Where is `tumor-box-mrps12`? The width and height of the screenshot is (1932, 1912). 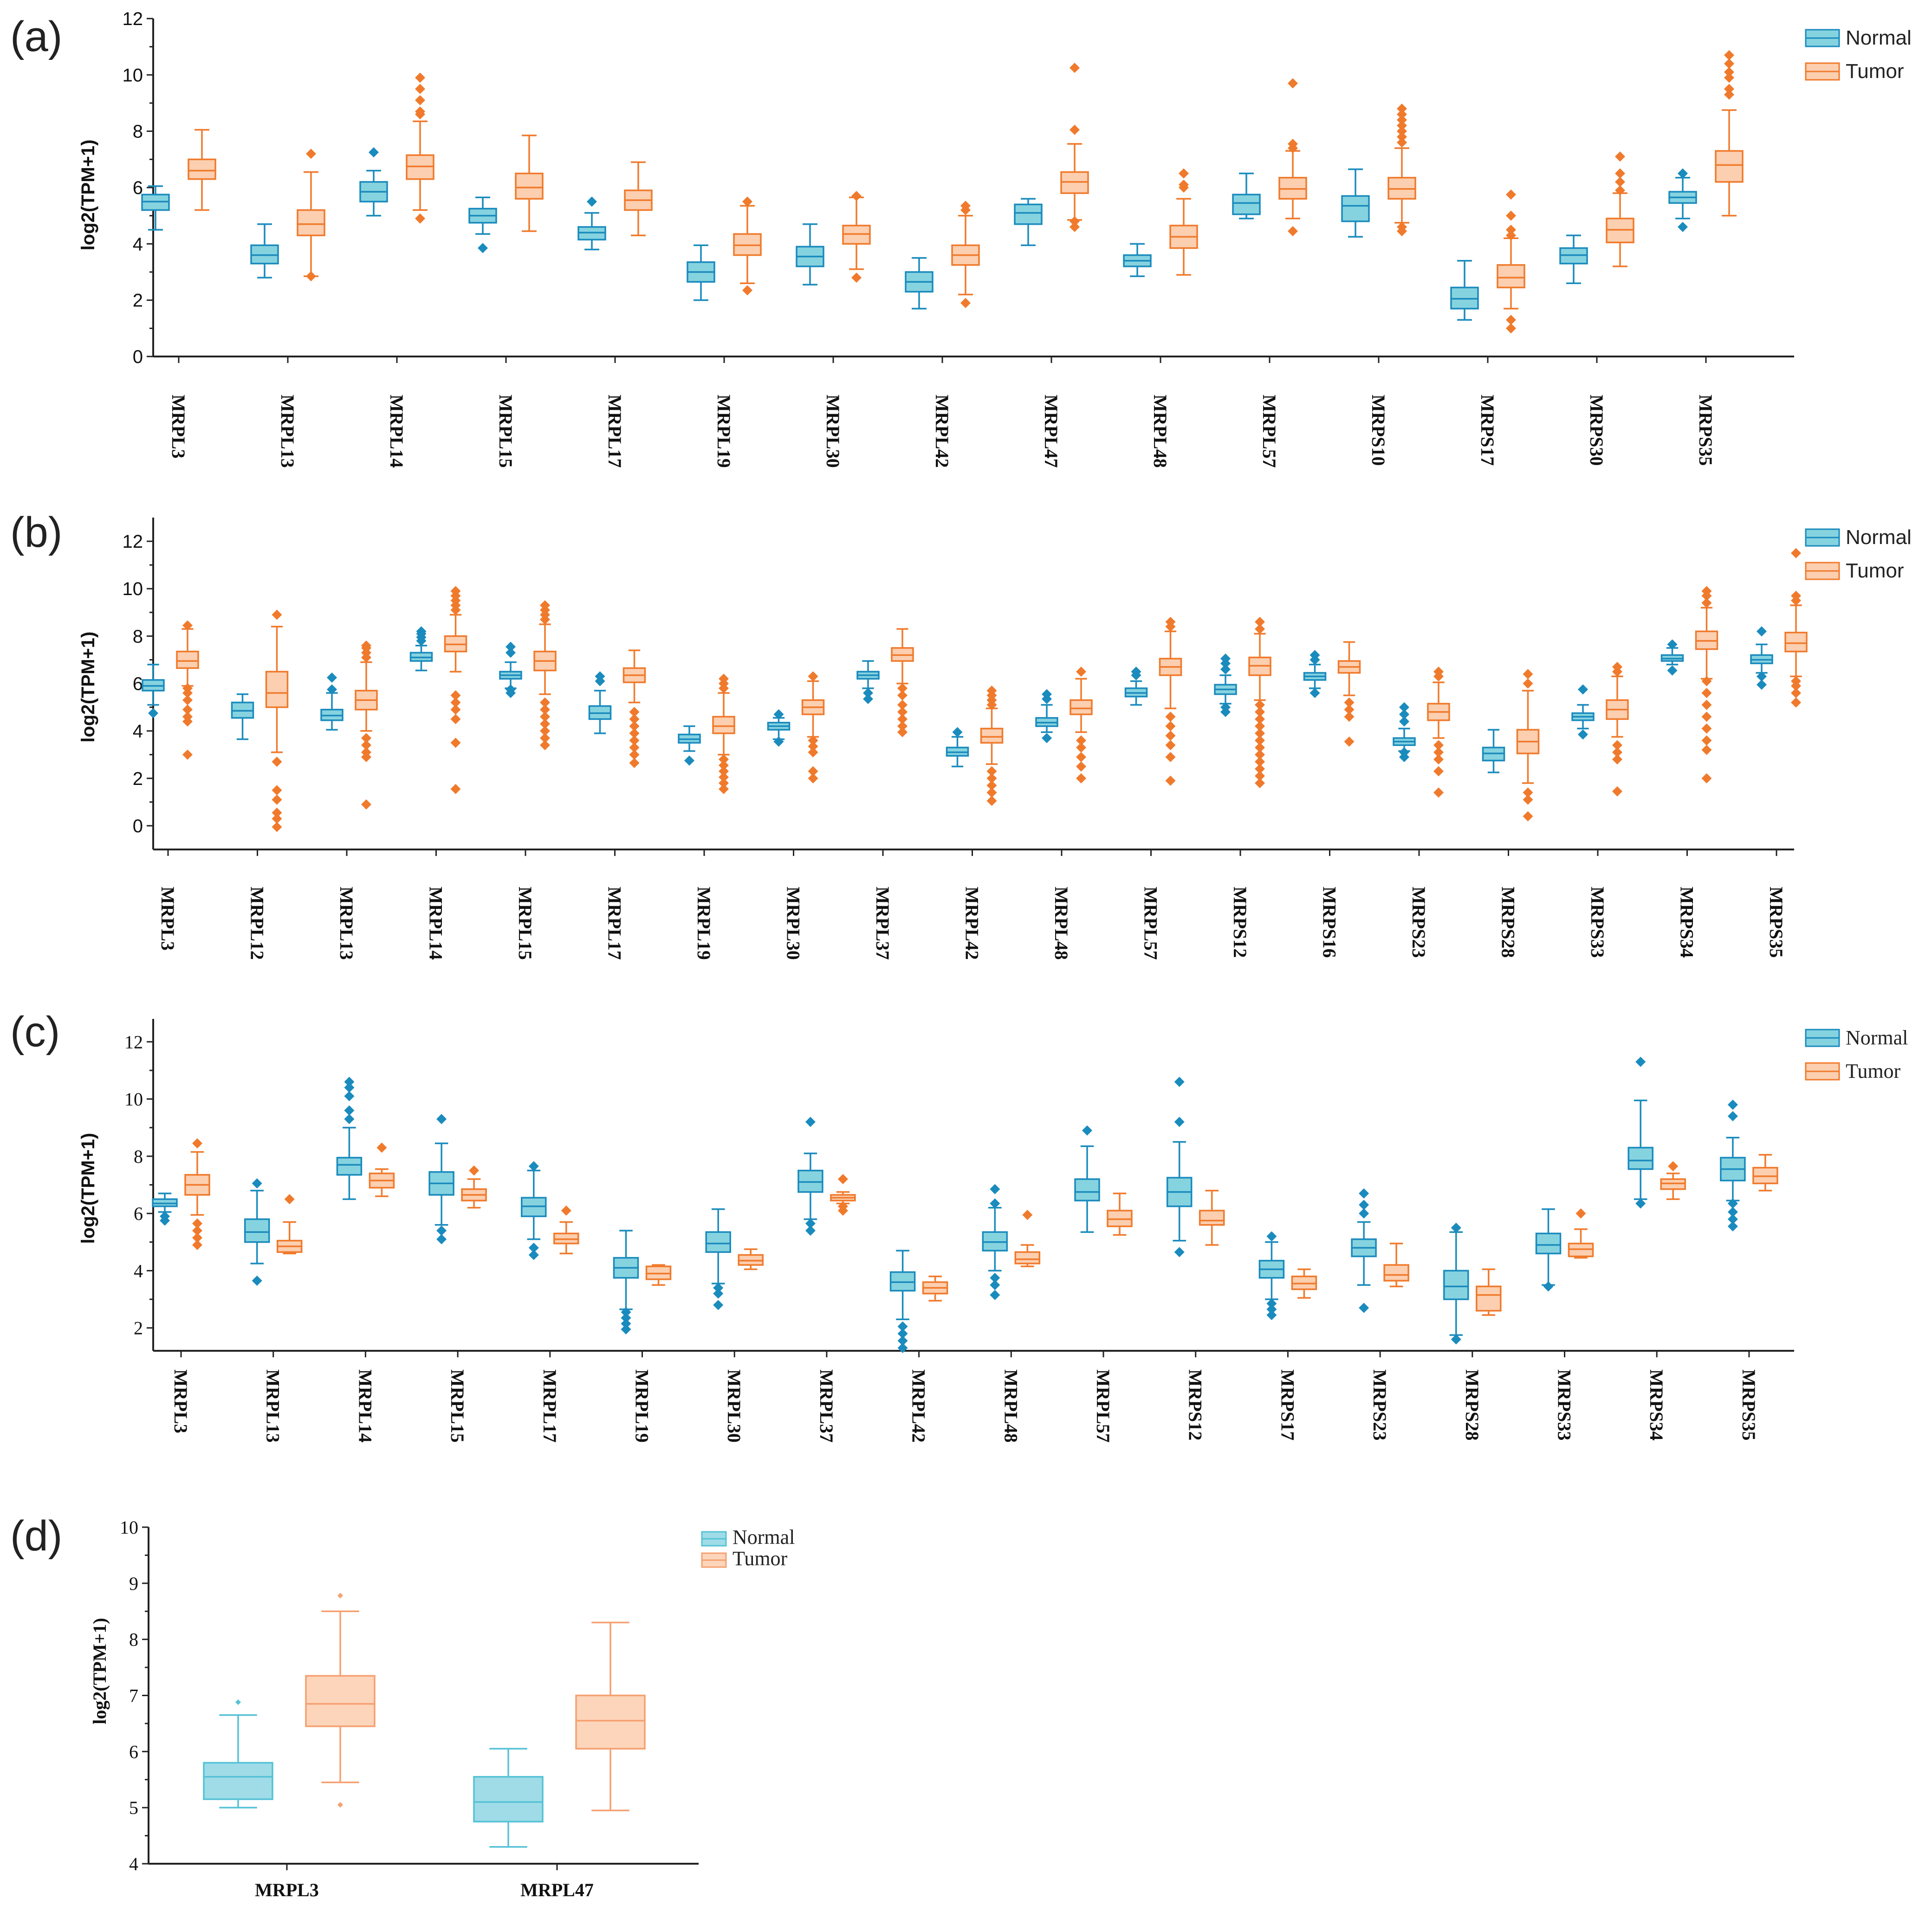
tumor-box-mrps12 is located at coordinates (1212, 1218).